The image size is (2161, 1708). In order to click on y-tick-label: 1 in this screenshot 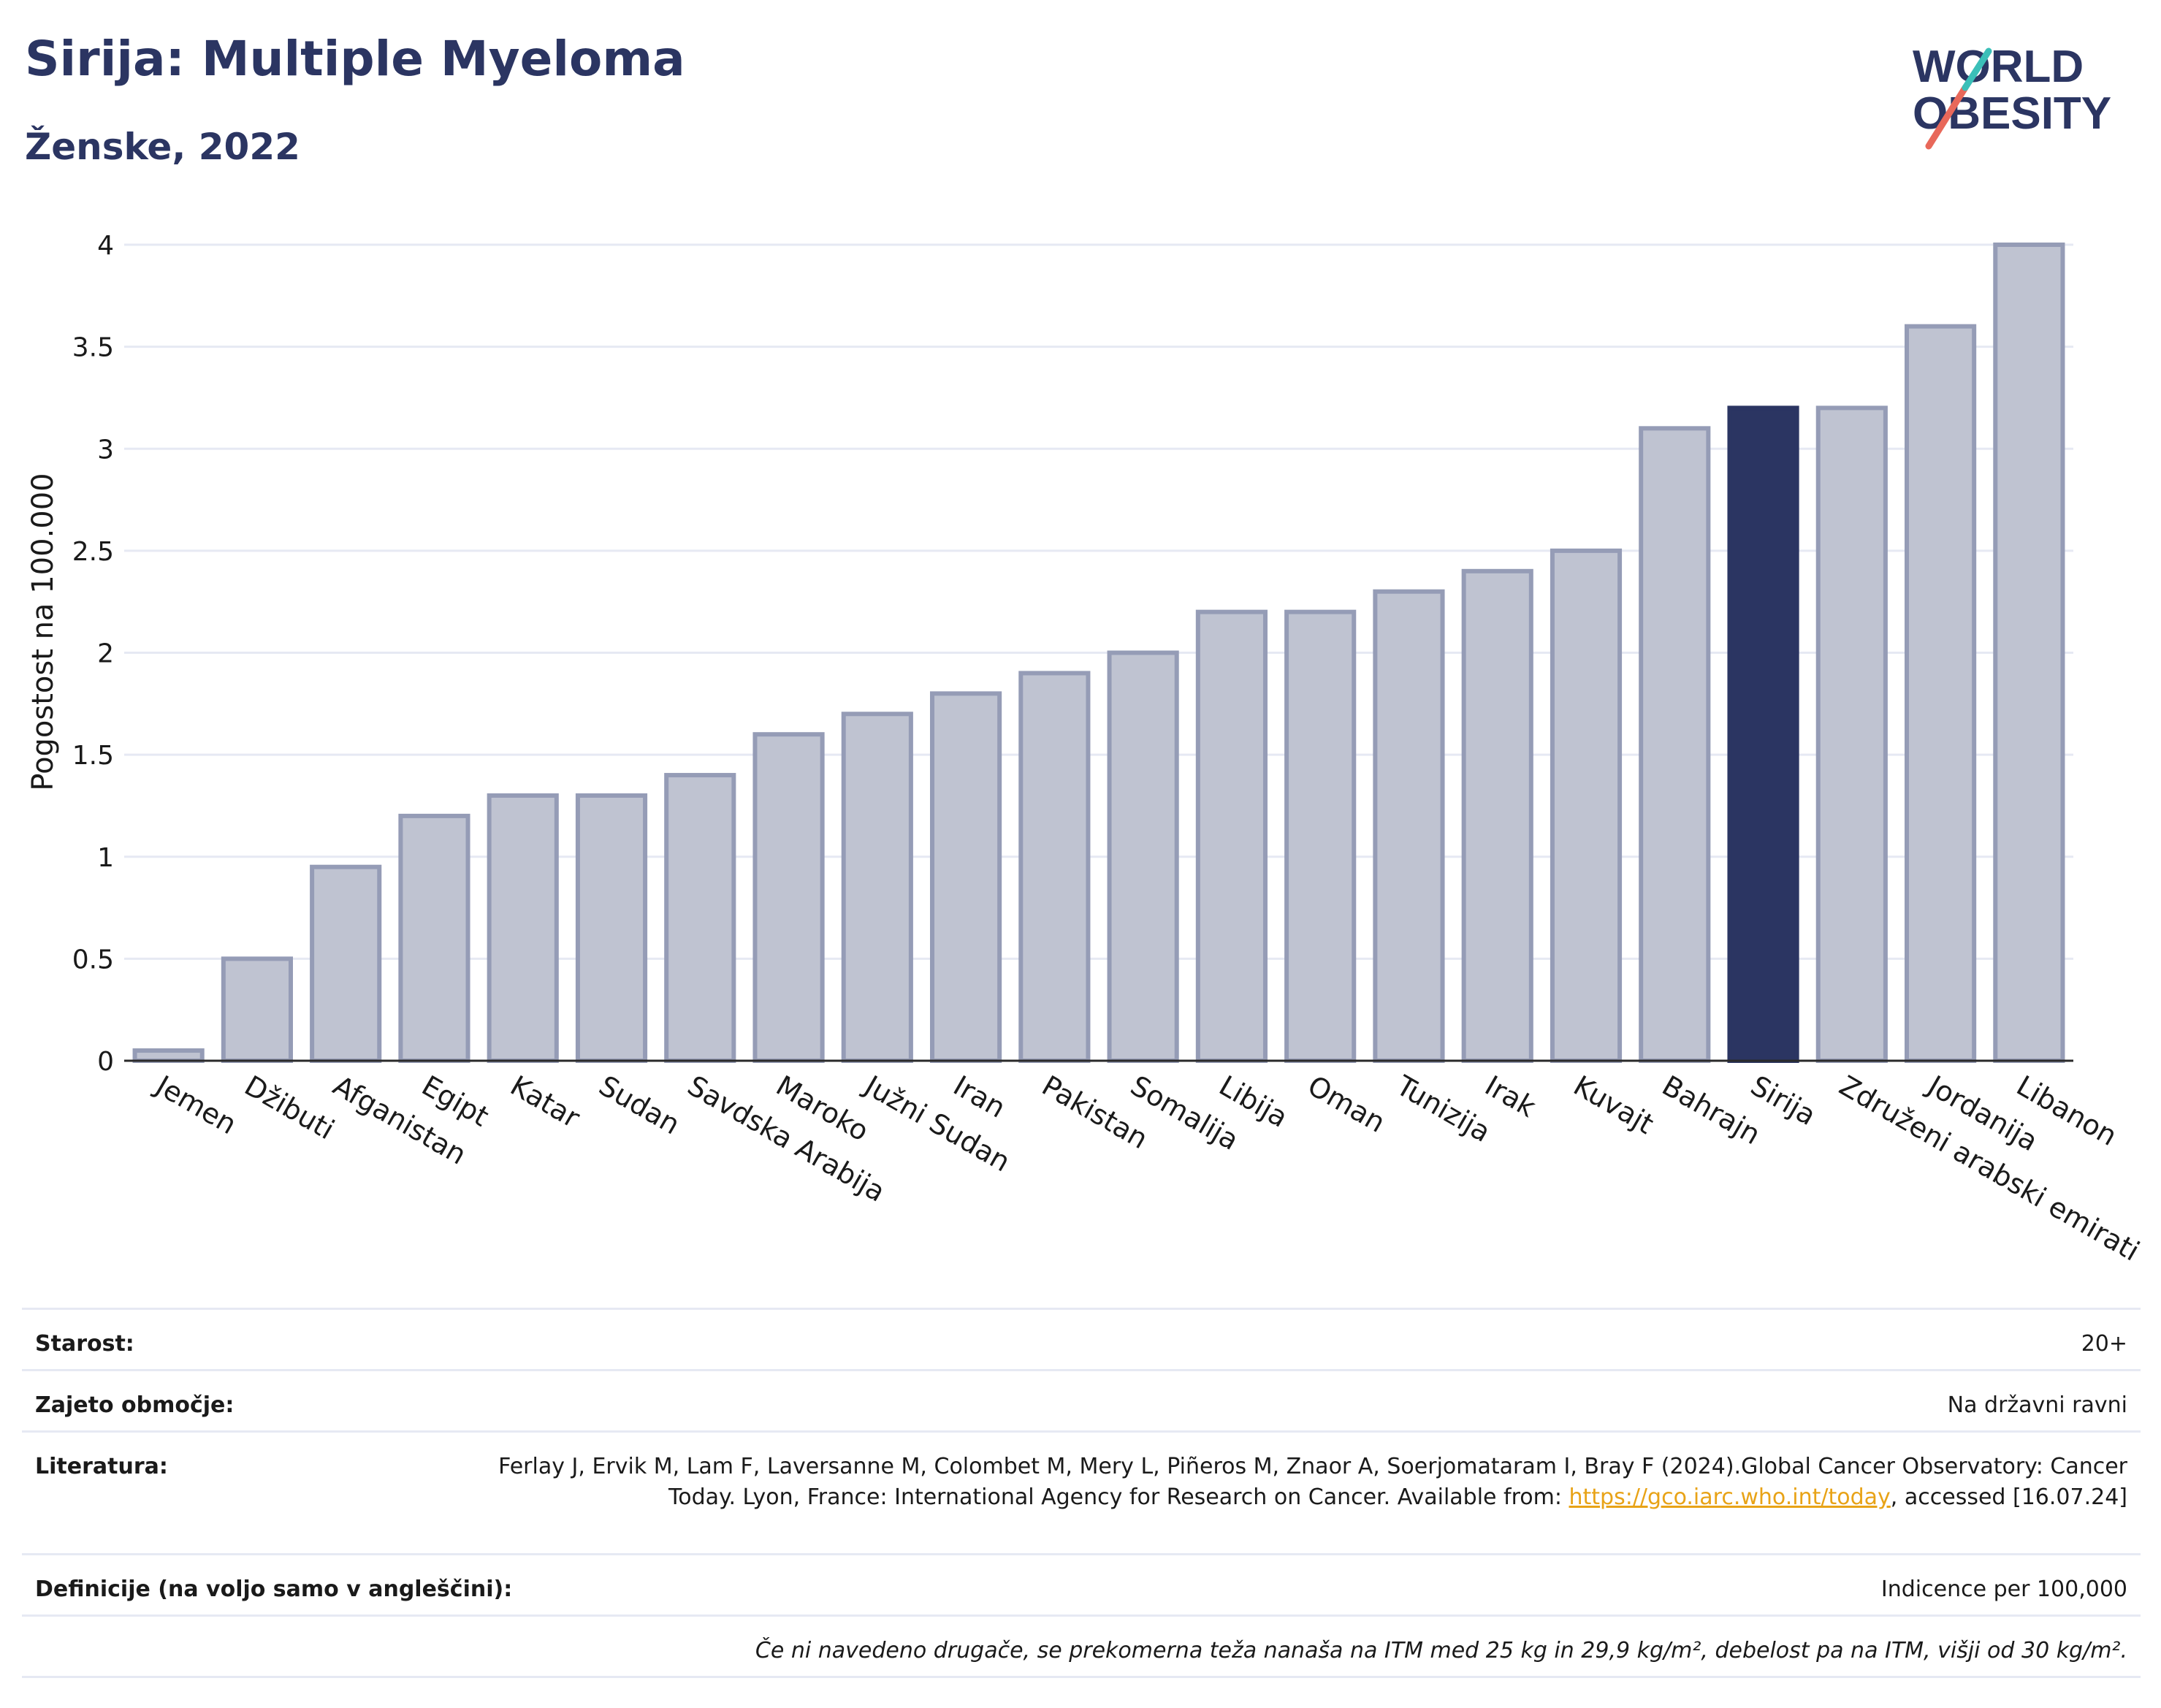, I will do `click(105, 858)`.